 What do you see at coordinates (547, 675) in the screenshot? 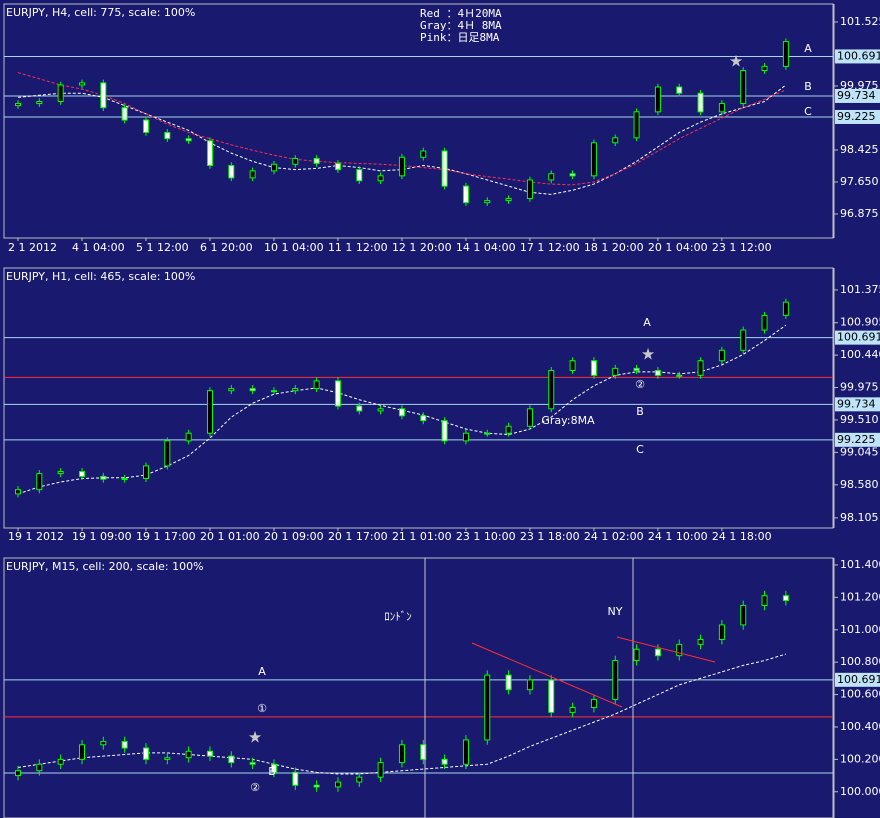
I see `trend-line` at bounding box center [547, 675].